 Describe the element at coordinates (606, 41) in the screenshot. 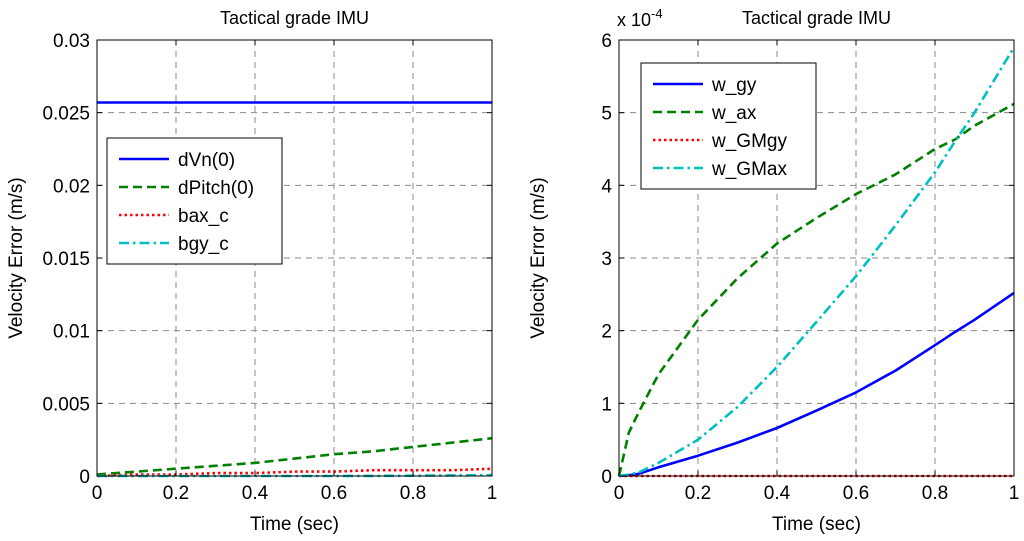

I see `y-tick-label: 6` at that location.